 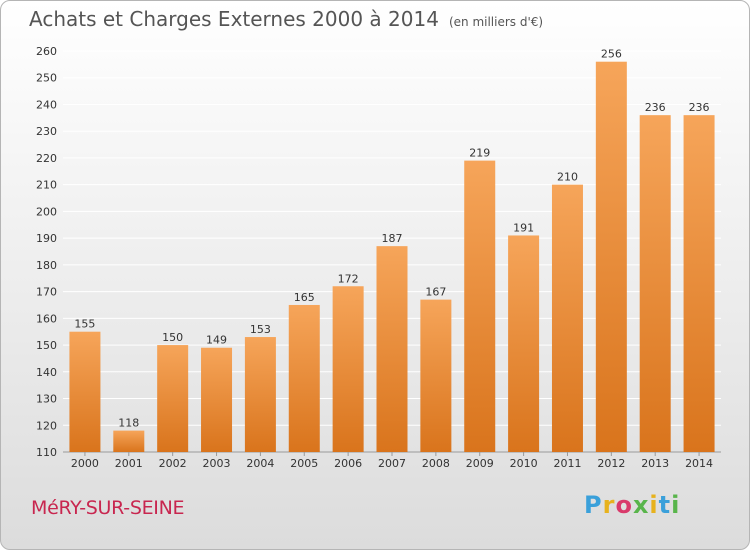 I want to click on x-tick-label: 2008, so click(x=436, y=463).